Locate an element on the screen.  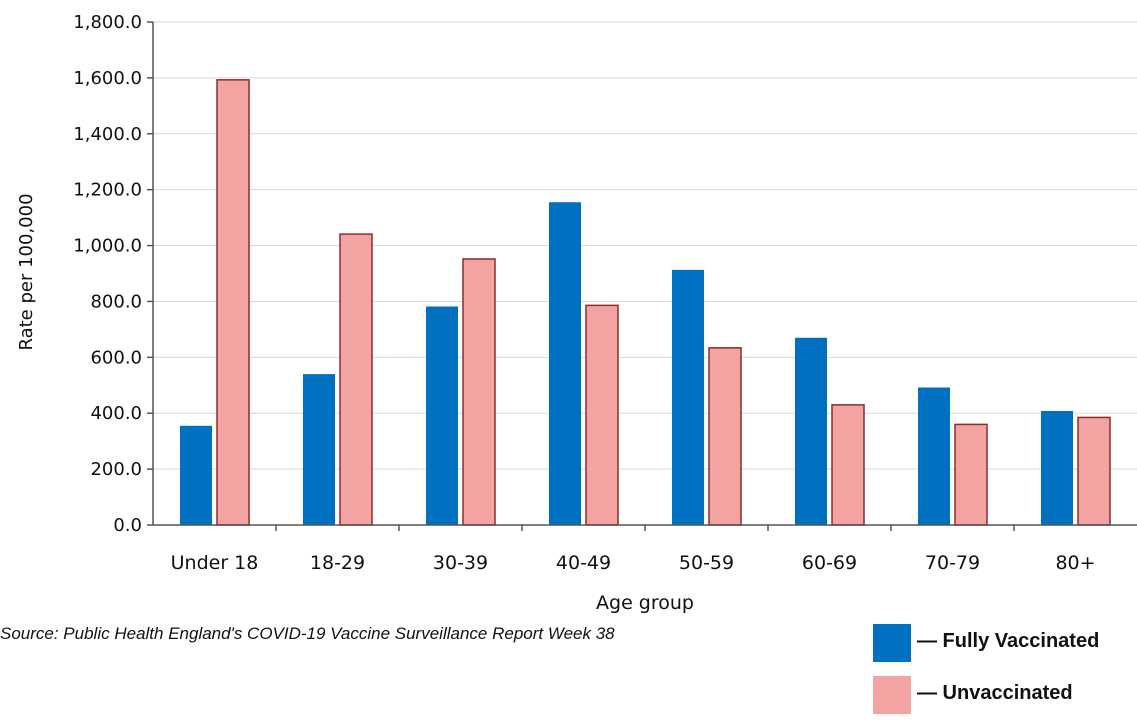
y-tick-label: 0.0 is located at coordinates (127, 525).